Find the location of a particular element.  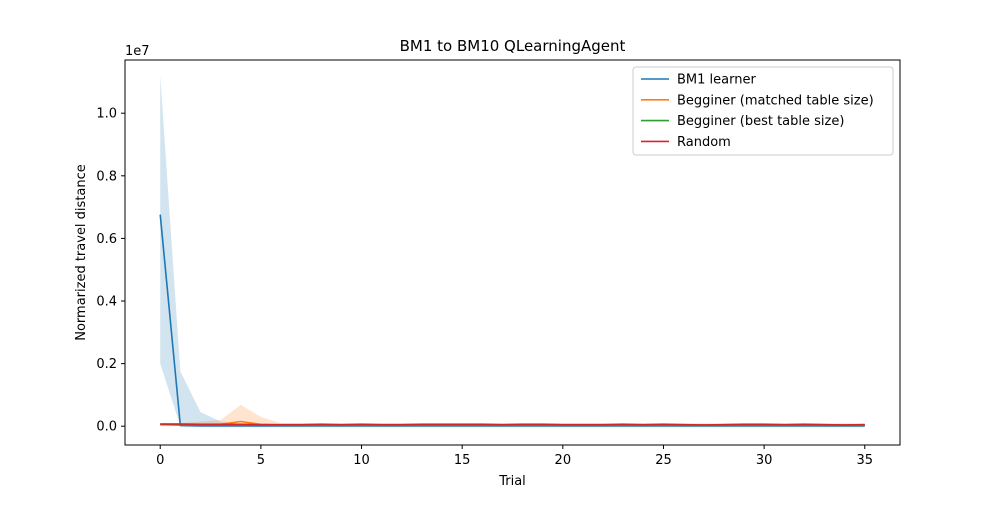

x-tick-label: 20 is located at coordinates (563, 460).